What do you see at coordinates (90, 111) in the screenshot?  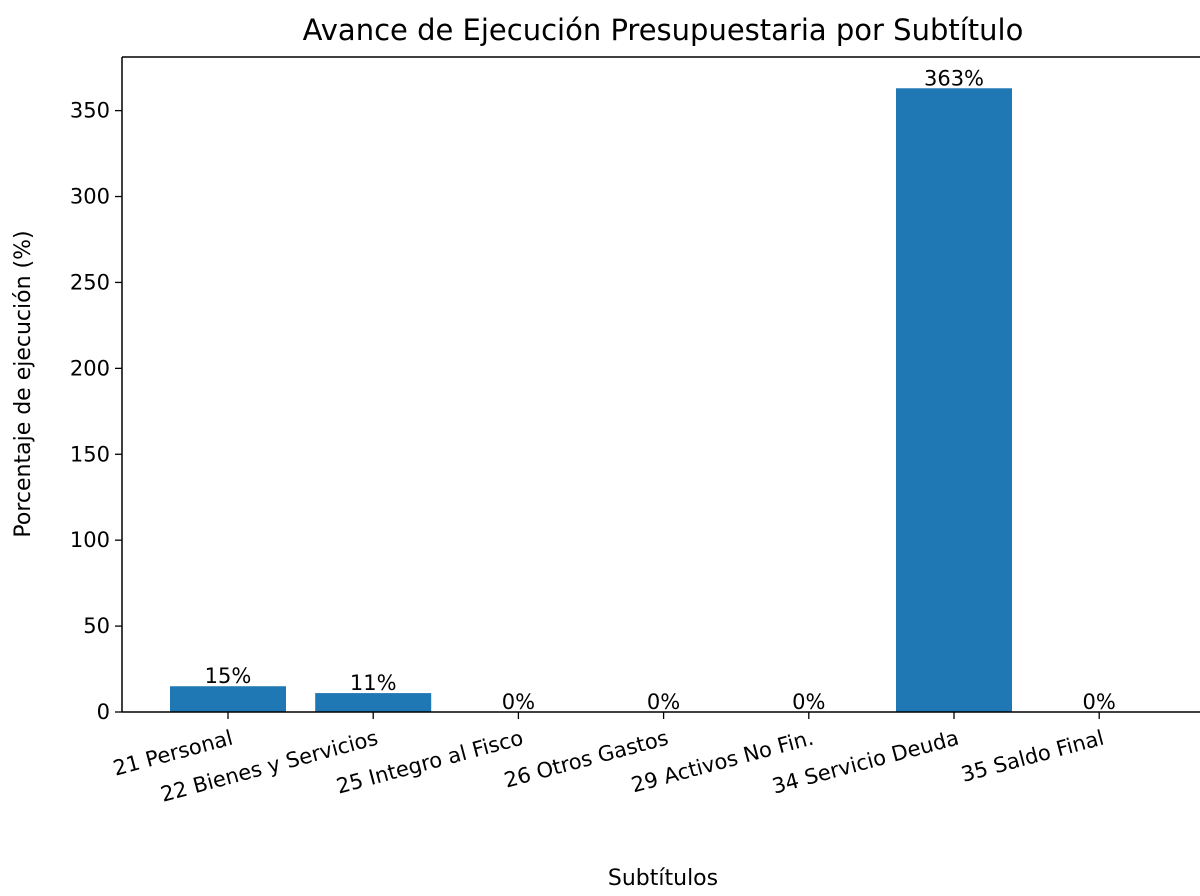 I see `y-tick-label: 350` at bounding box center [90, 111].